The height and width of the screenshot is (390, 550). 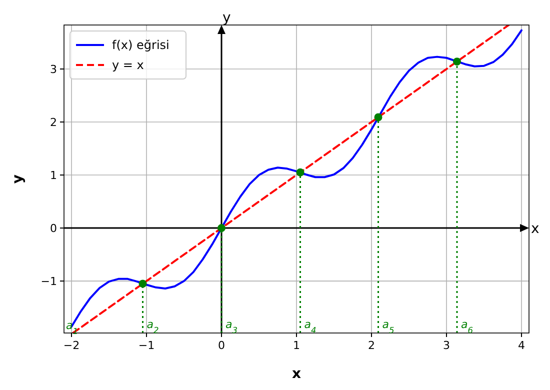 What do you see at coordinates (53, 69) in the screenshot?
I see `y-tick-label: 3` at bounding box center [53, 69].